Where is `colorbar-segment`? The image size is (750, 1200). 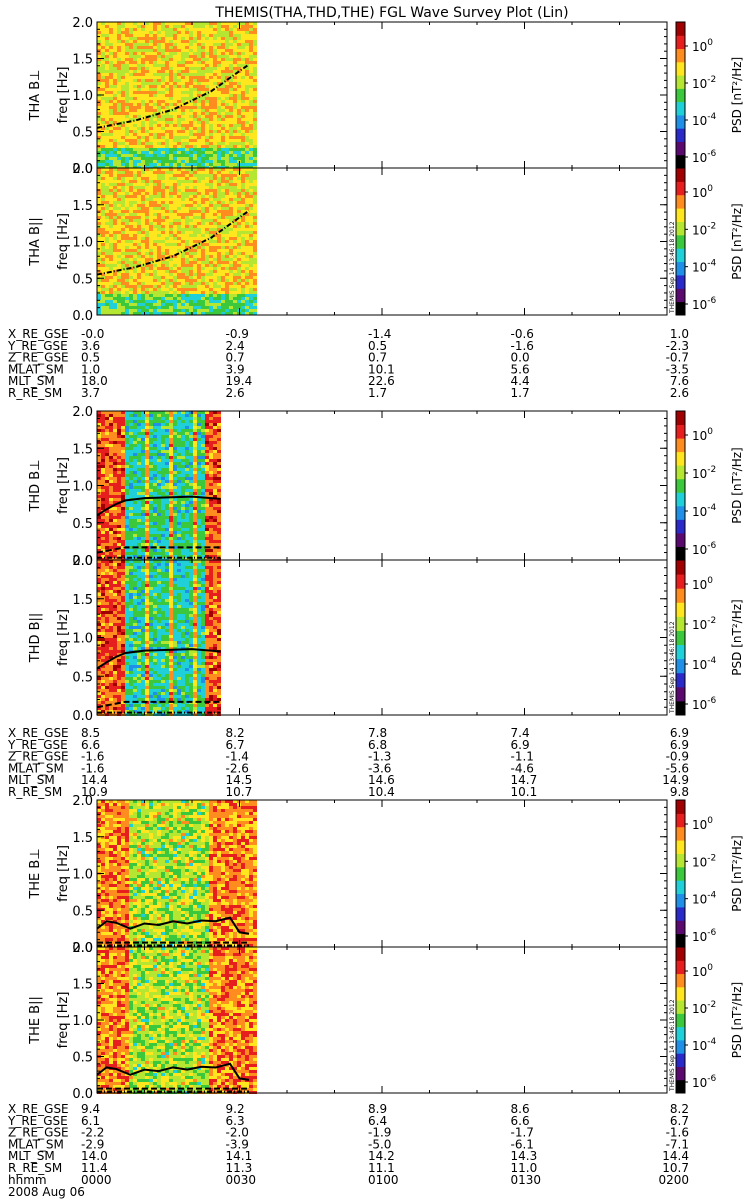
colorbar-segment is located at coordinates (680, 82).